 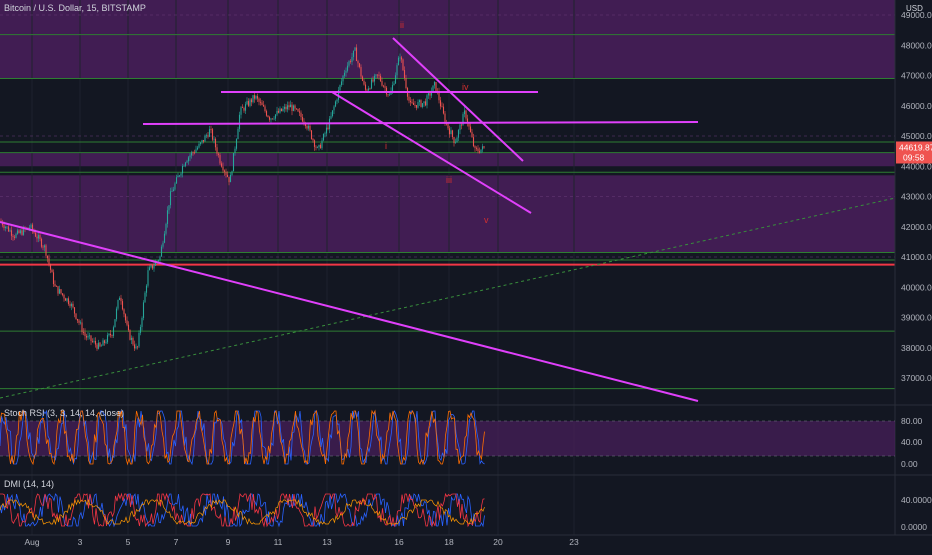 What do you see at coordinates (912, 442) in the screenshot?
I see `stoch-tick: 40.00` at bounding box center [912, 442].